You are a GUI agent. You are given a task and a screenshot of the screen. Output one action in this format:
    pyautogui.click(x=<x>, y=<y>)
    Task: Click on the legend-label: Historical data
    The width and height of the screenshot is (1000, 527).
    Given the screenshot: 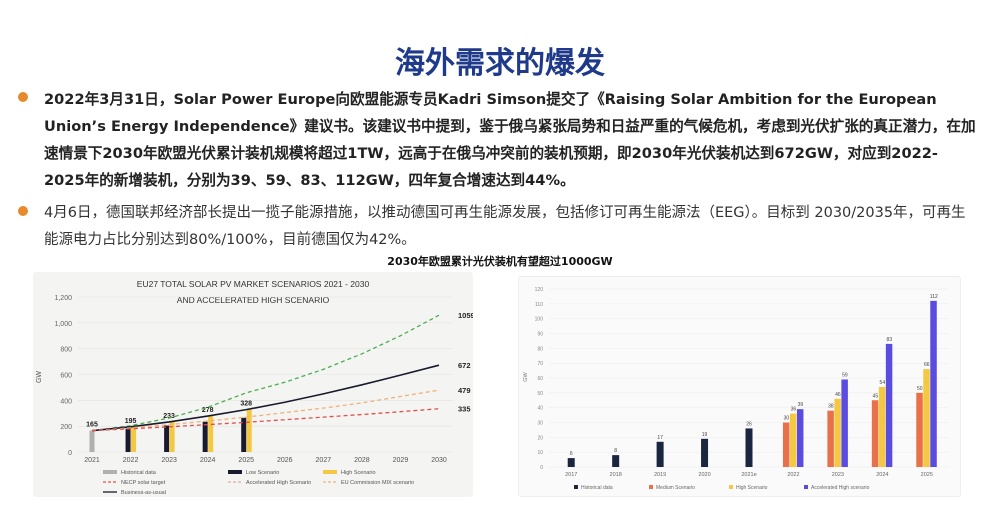 What is the action you would take?
    pyautogui.click(x=597, y=488)
    